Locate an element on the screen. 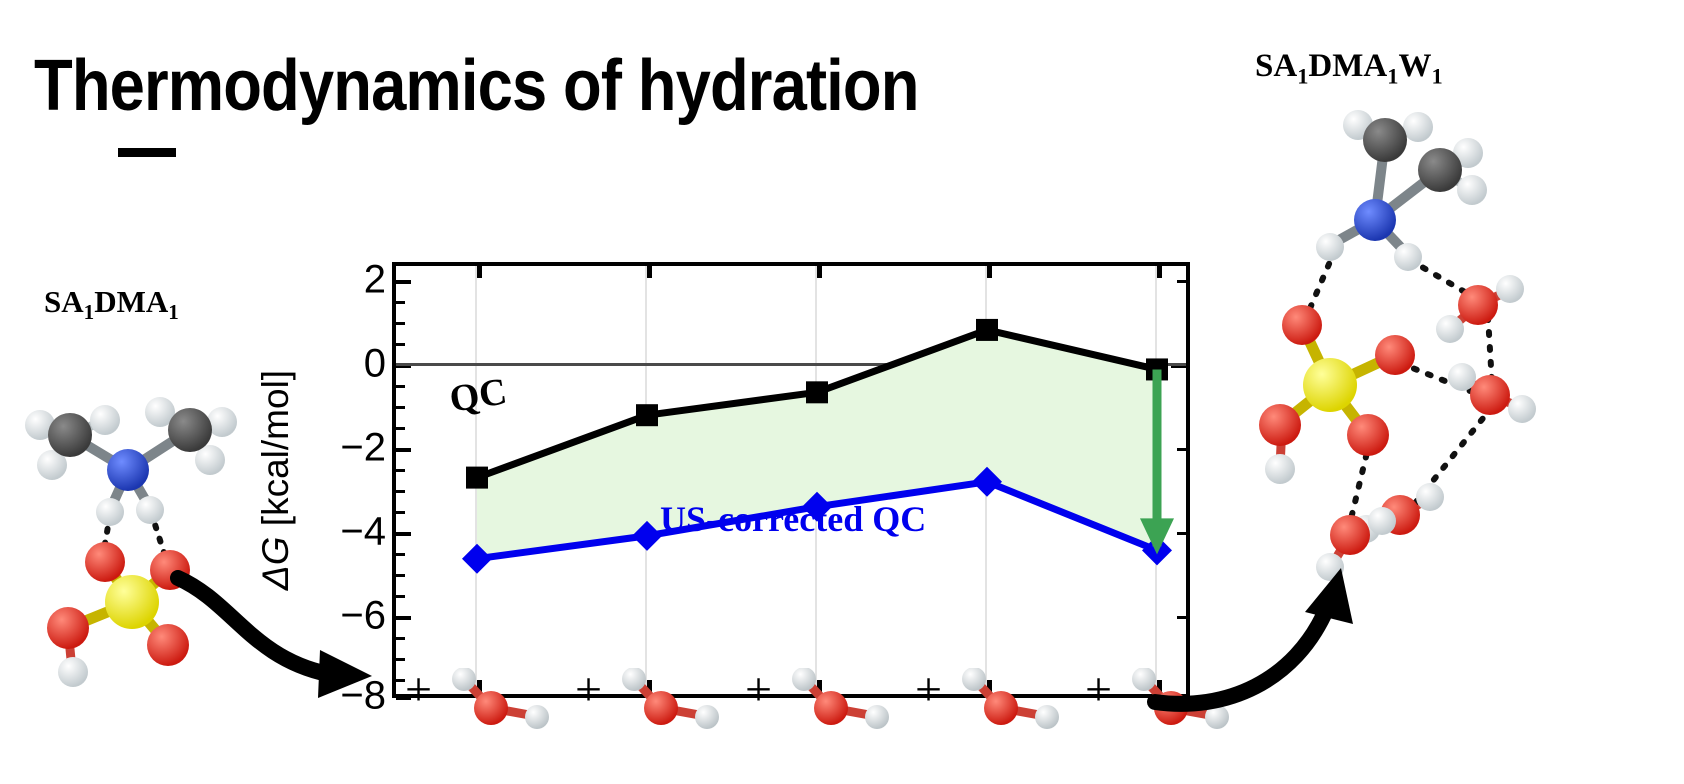  y-tick-label: −4 is located at coordinates (363, 531).